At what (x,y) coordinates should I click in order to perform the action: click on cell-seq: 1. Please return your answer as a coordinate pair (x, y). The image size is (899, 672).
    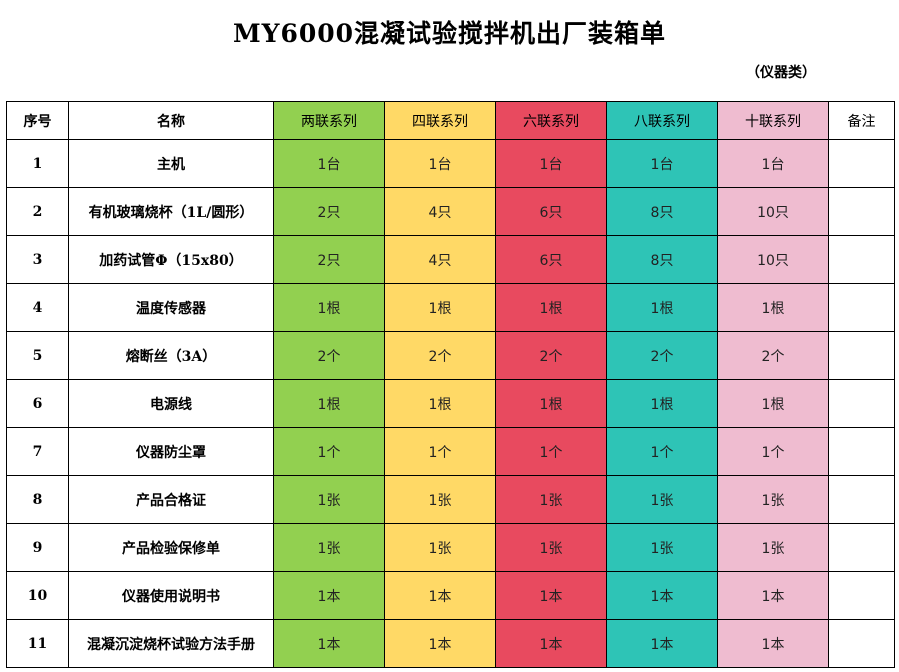
    Looking at the image, I should click on (37, 163).